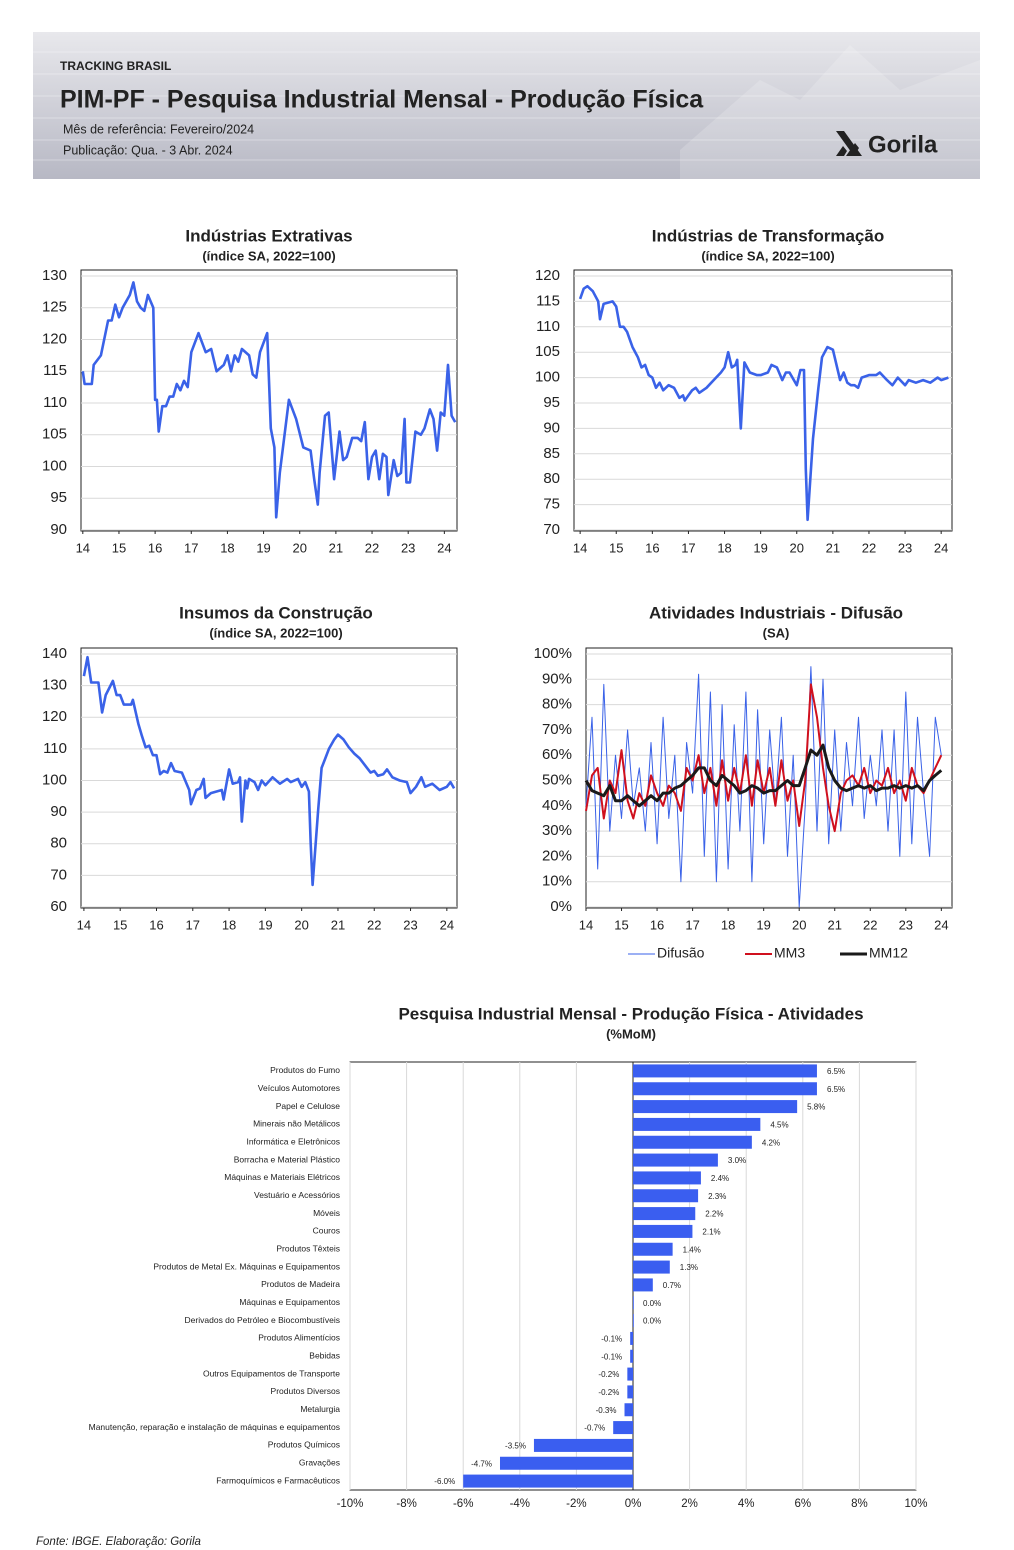  What do you see at coordinates (611, 1356) in the screenshot?
I see `value-label: -0.1%` at bounding box center [611, 1356].